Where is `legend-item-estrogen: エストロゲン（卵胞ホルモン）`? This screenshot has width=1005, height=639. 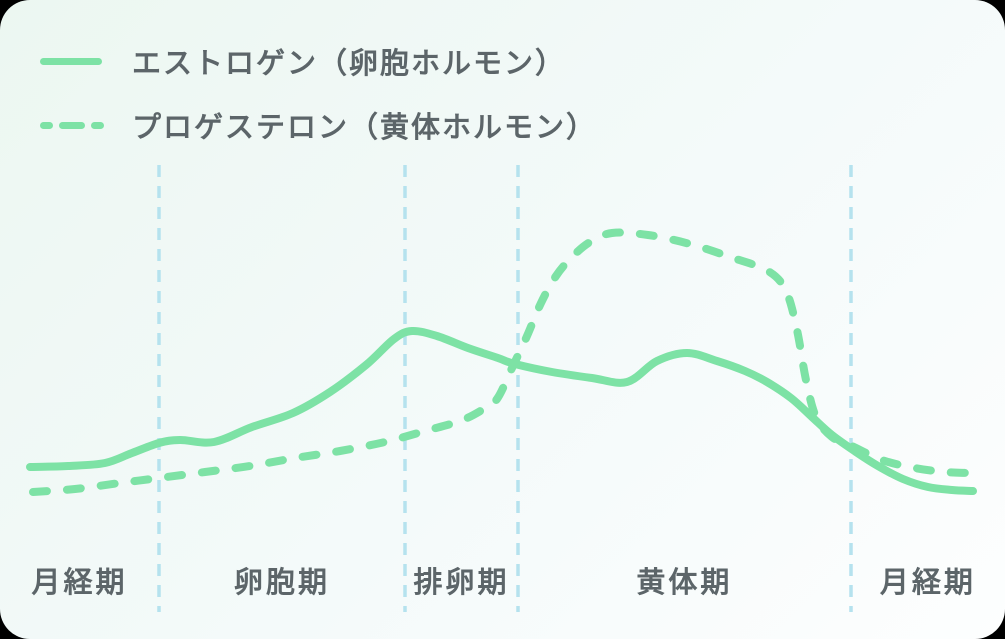
legend-item-estrogen: エストロゲン（卵胞ホルモン） is located at coordinates (318, 61).